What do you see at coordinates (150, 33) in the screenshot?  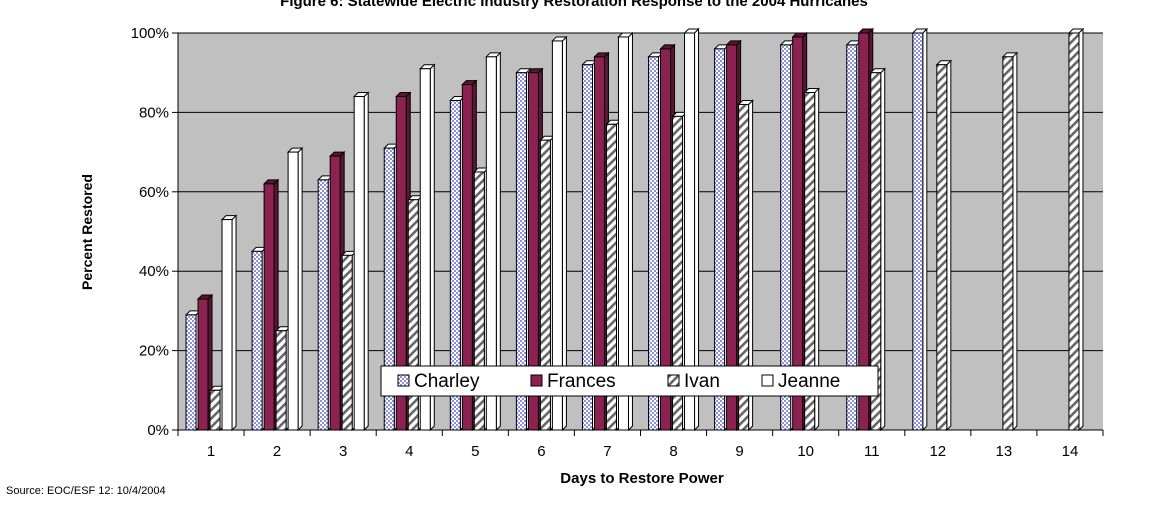 I see `y-tick-label: 100%` at bounding box center [150, 33].